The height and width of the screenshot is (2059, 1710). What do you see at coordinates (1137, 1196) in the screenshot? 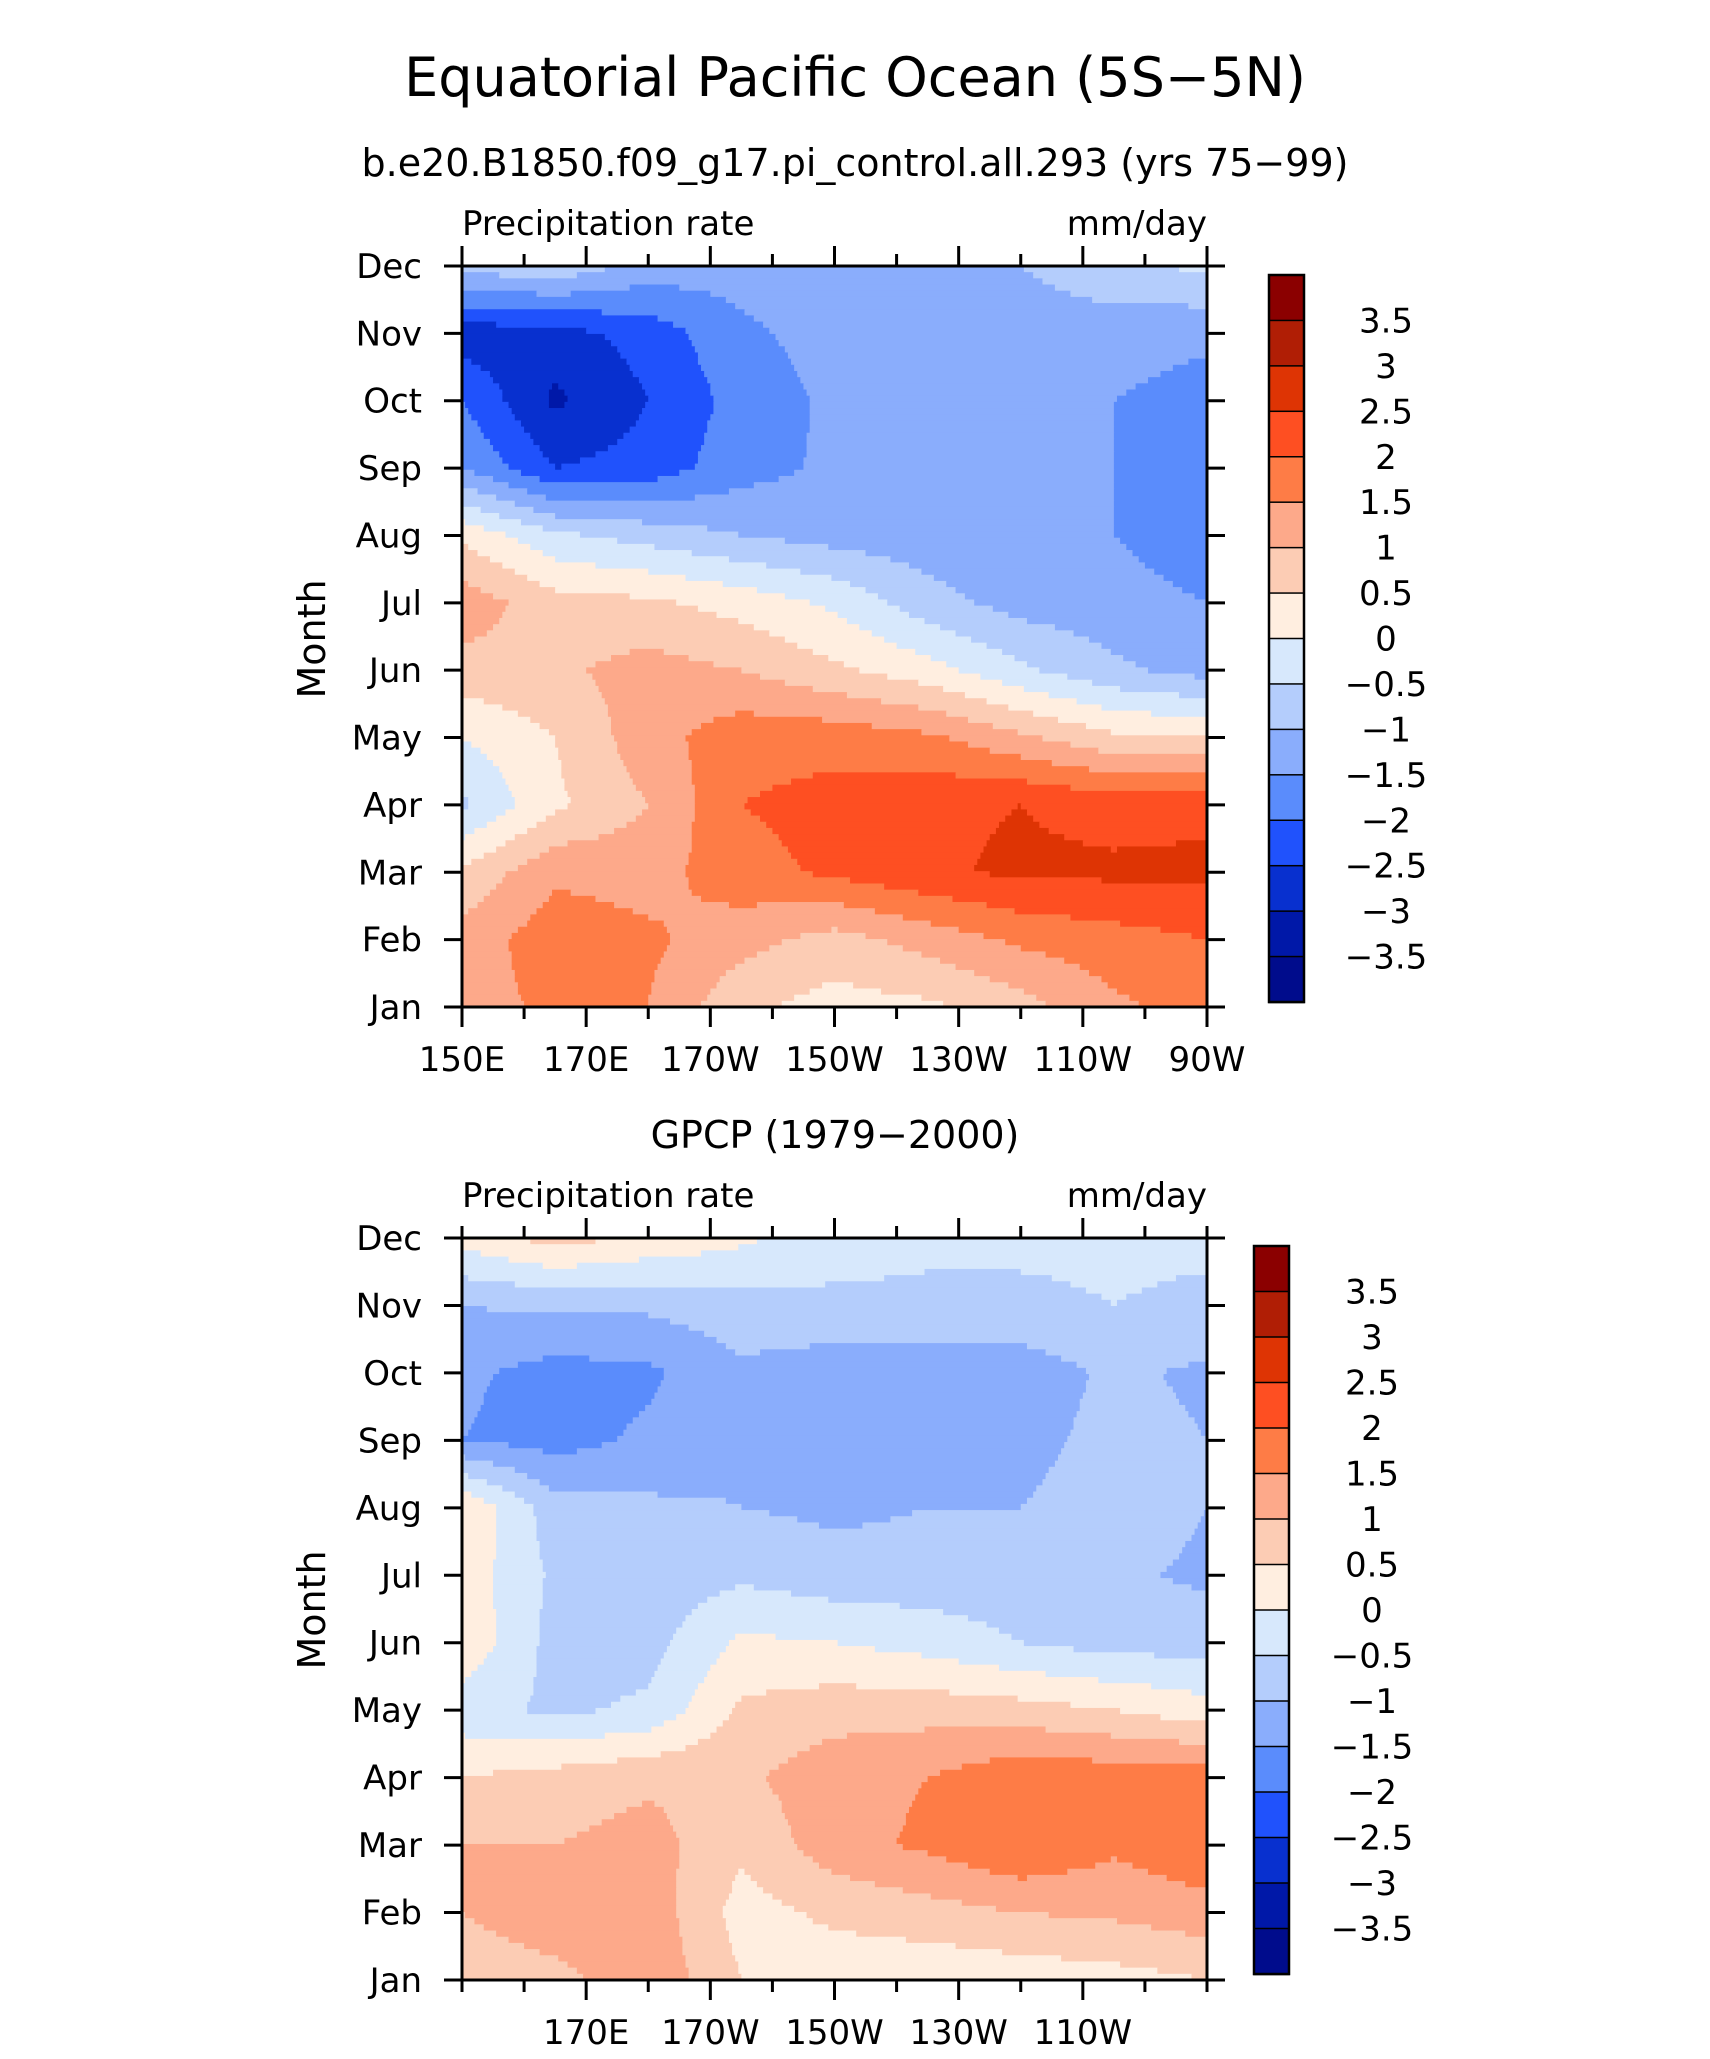
I see `panel-2-right-label: mm/day` at bounding box center [1137, 1196].